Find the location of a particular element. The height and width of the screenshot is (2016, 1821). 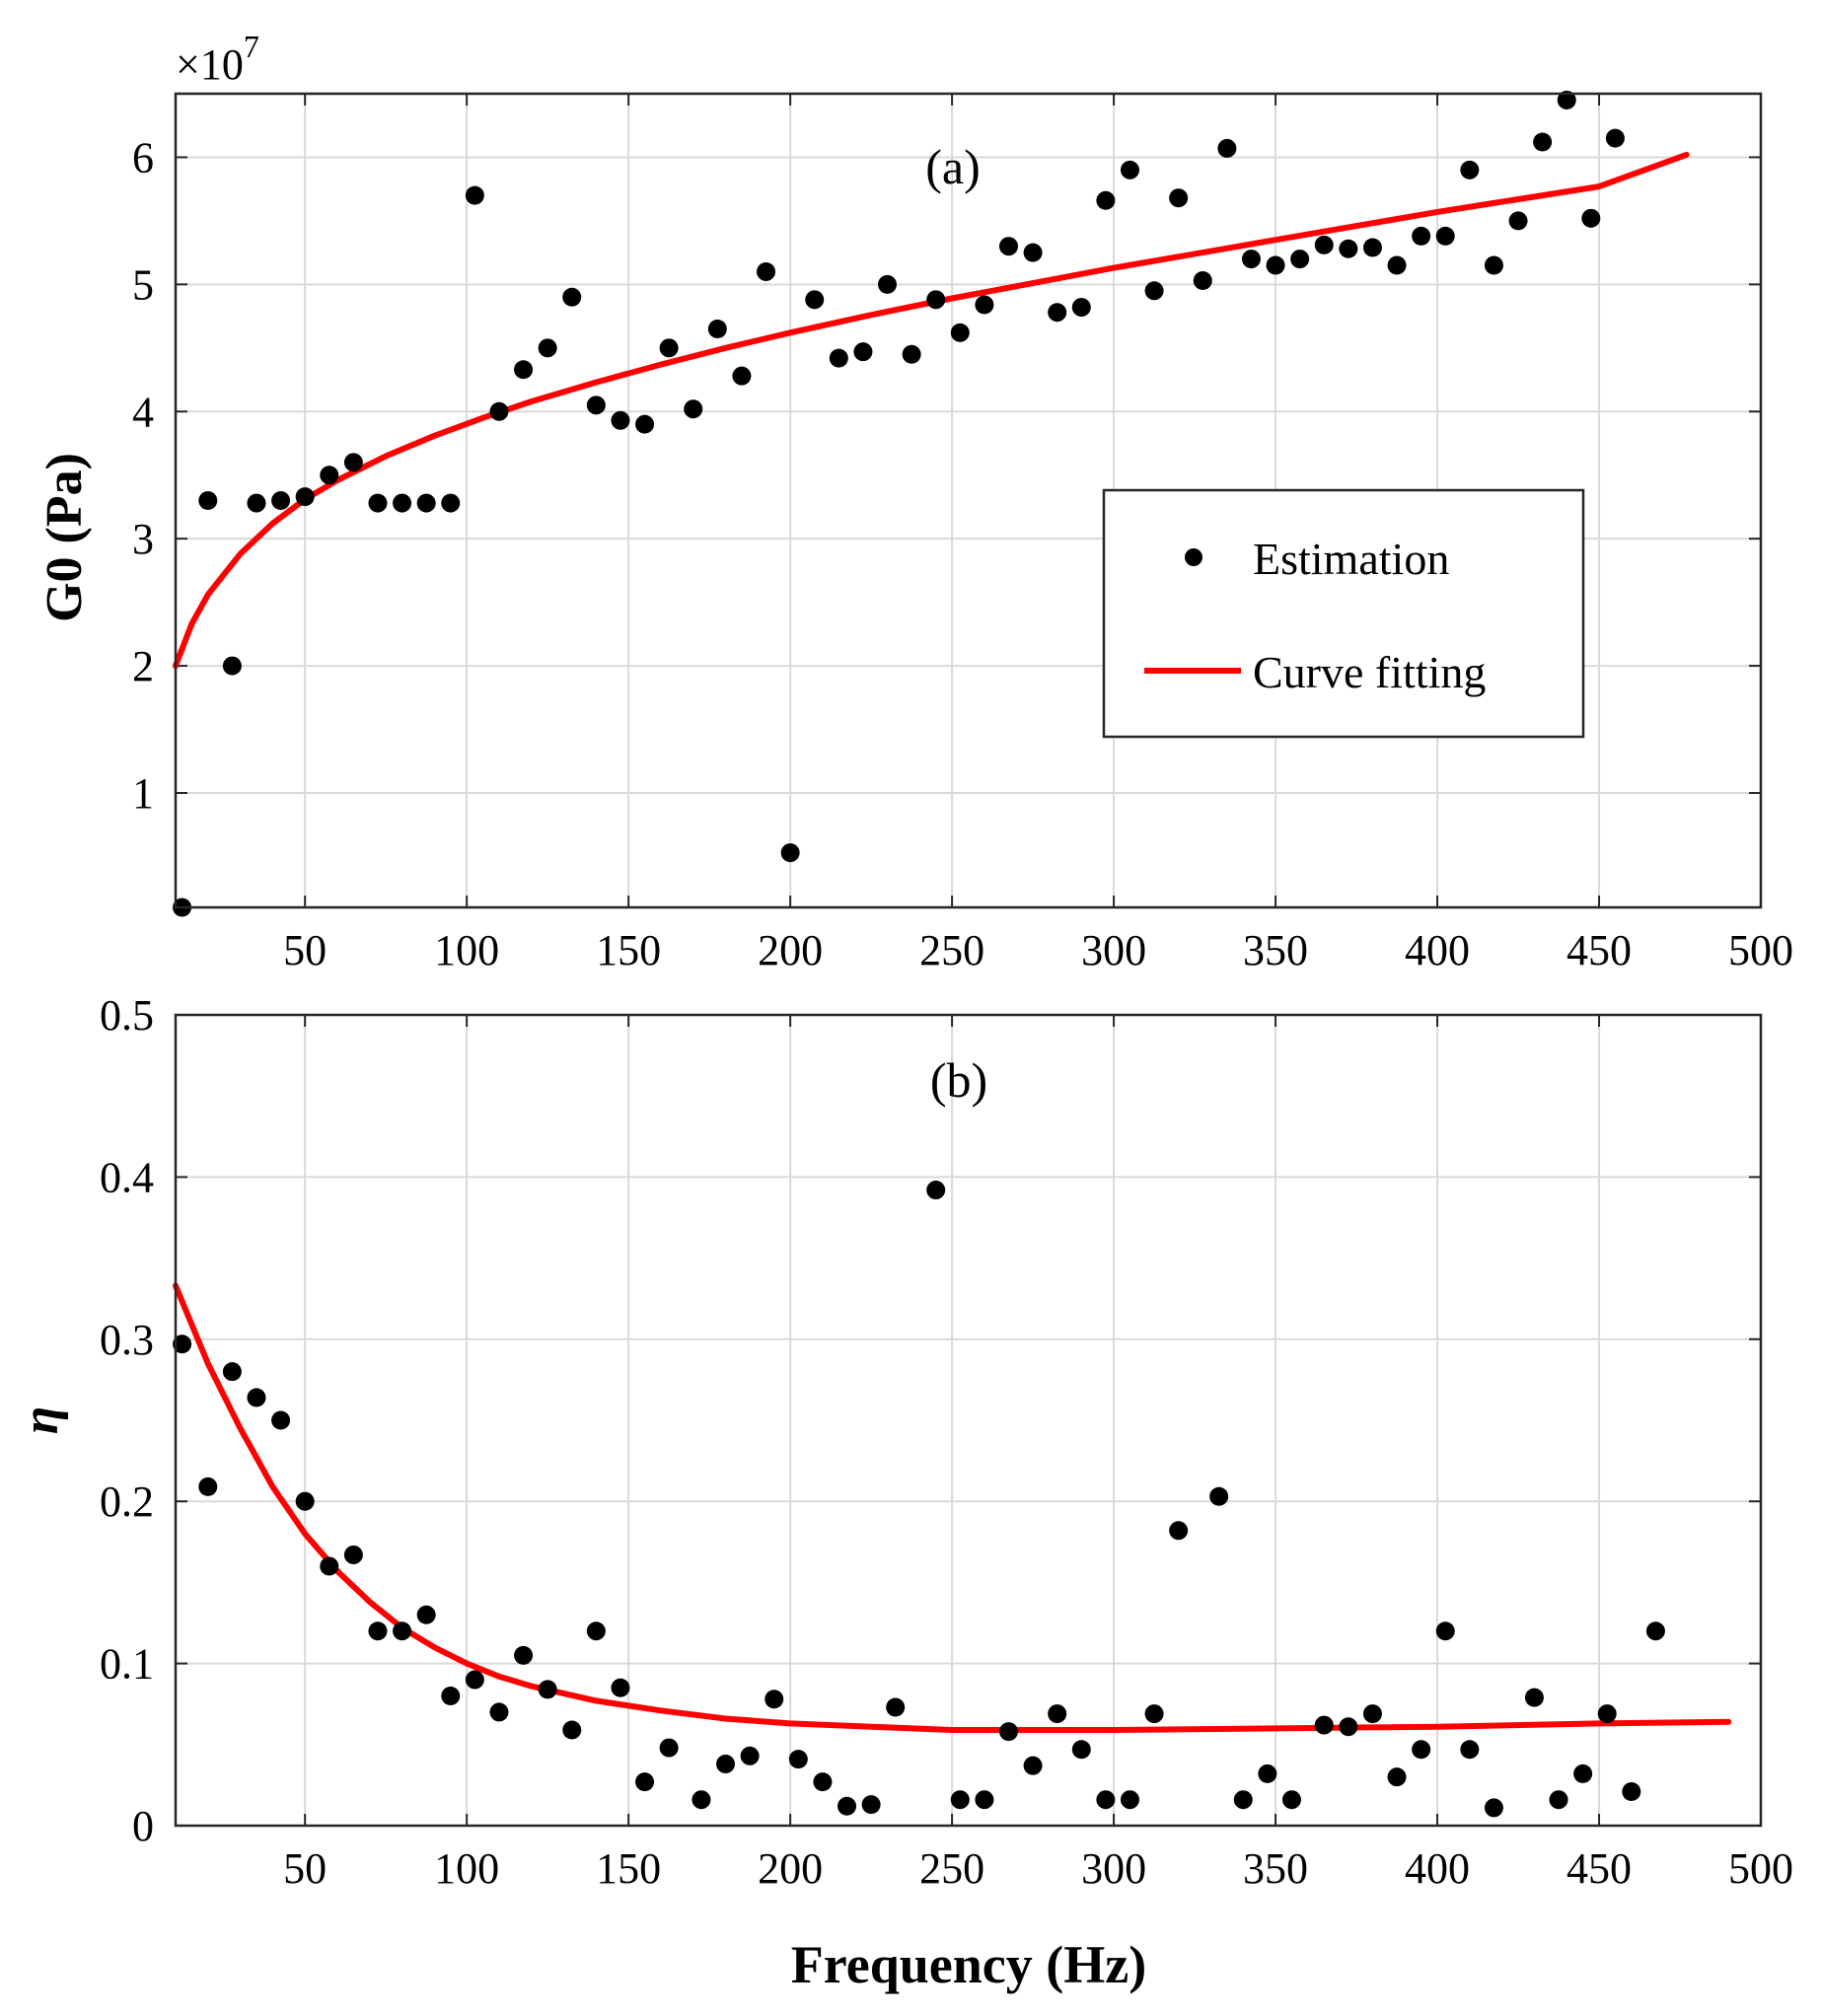

y-tick-label: 3 is located at coordinates (143, 539).